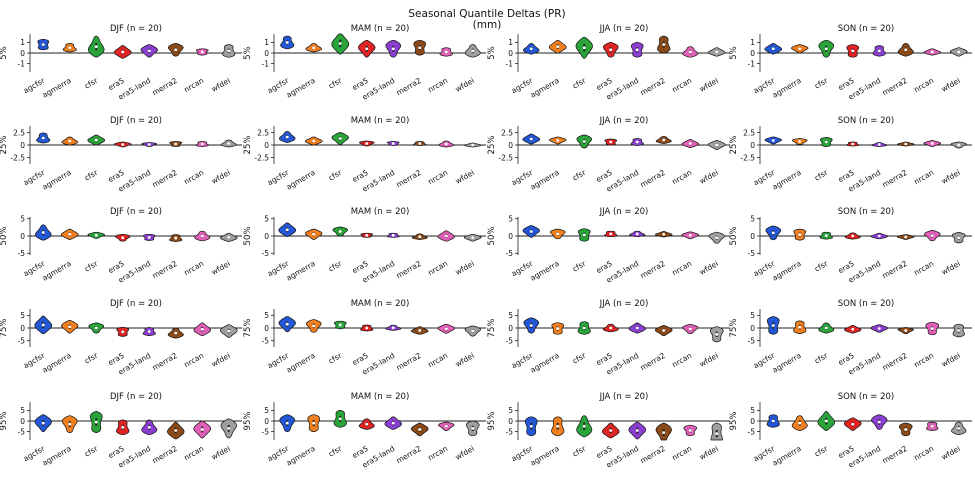 Image resolution: width=975 pixels, height=488 pixels. What do you see at coordinates (510, 63) in the screenshot?
I see `y-tick-label: -1` at bounding box center [510, 63].